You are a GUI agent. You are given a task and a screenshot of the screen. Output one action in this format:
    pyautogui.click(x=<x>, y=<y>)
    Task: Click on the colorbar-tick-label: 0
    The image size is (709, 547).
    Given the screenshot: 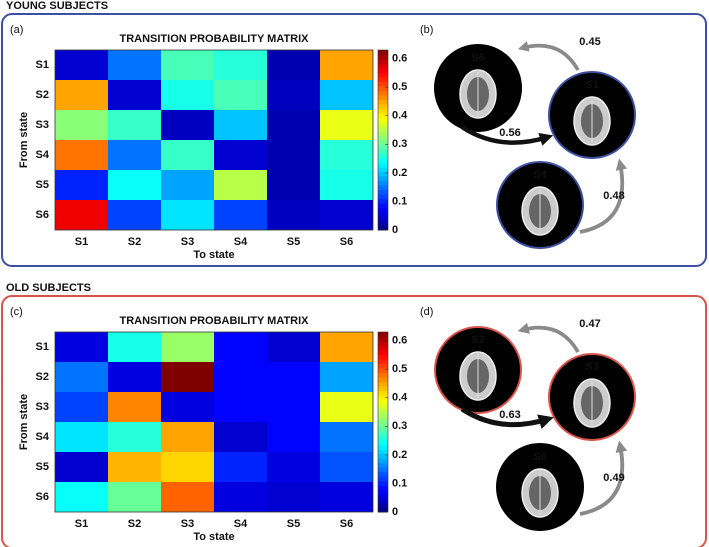 What is the action you would take?
    pyautogui.click(x=395, y=230)
    